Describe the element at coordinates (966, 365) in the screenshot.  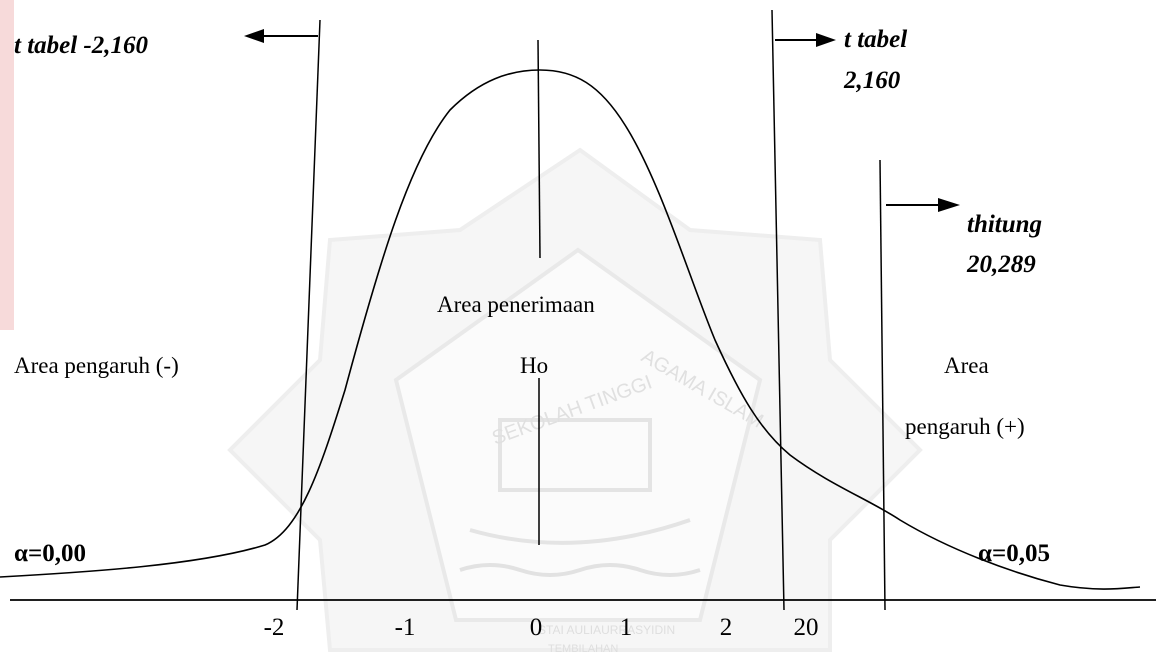
I see `positive-area-label: Area` at that location.